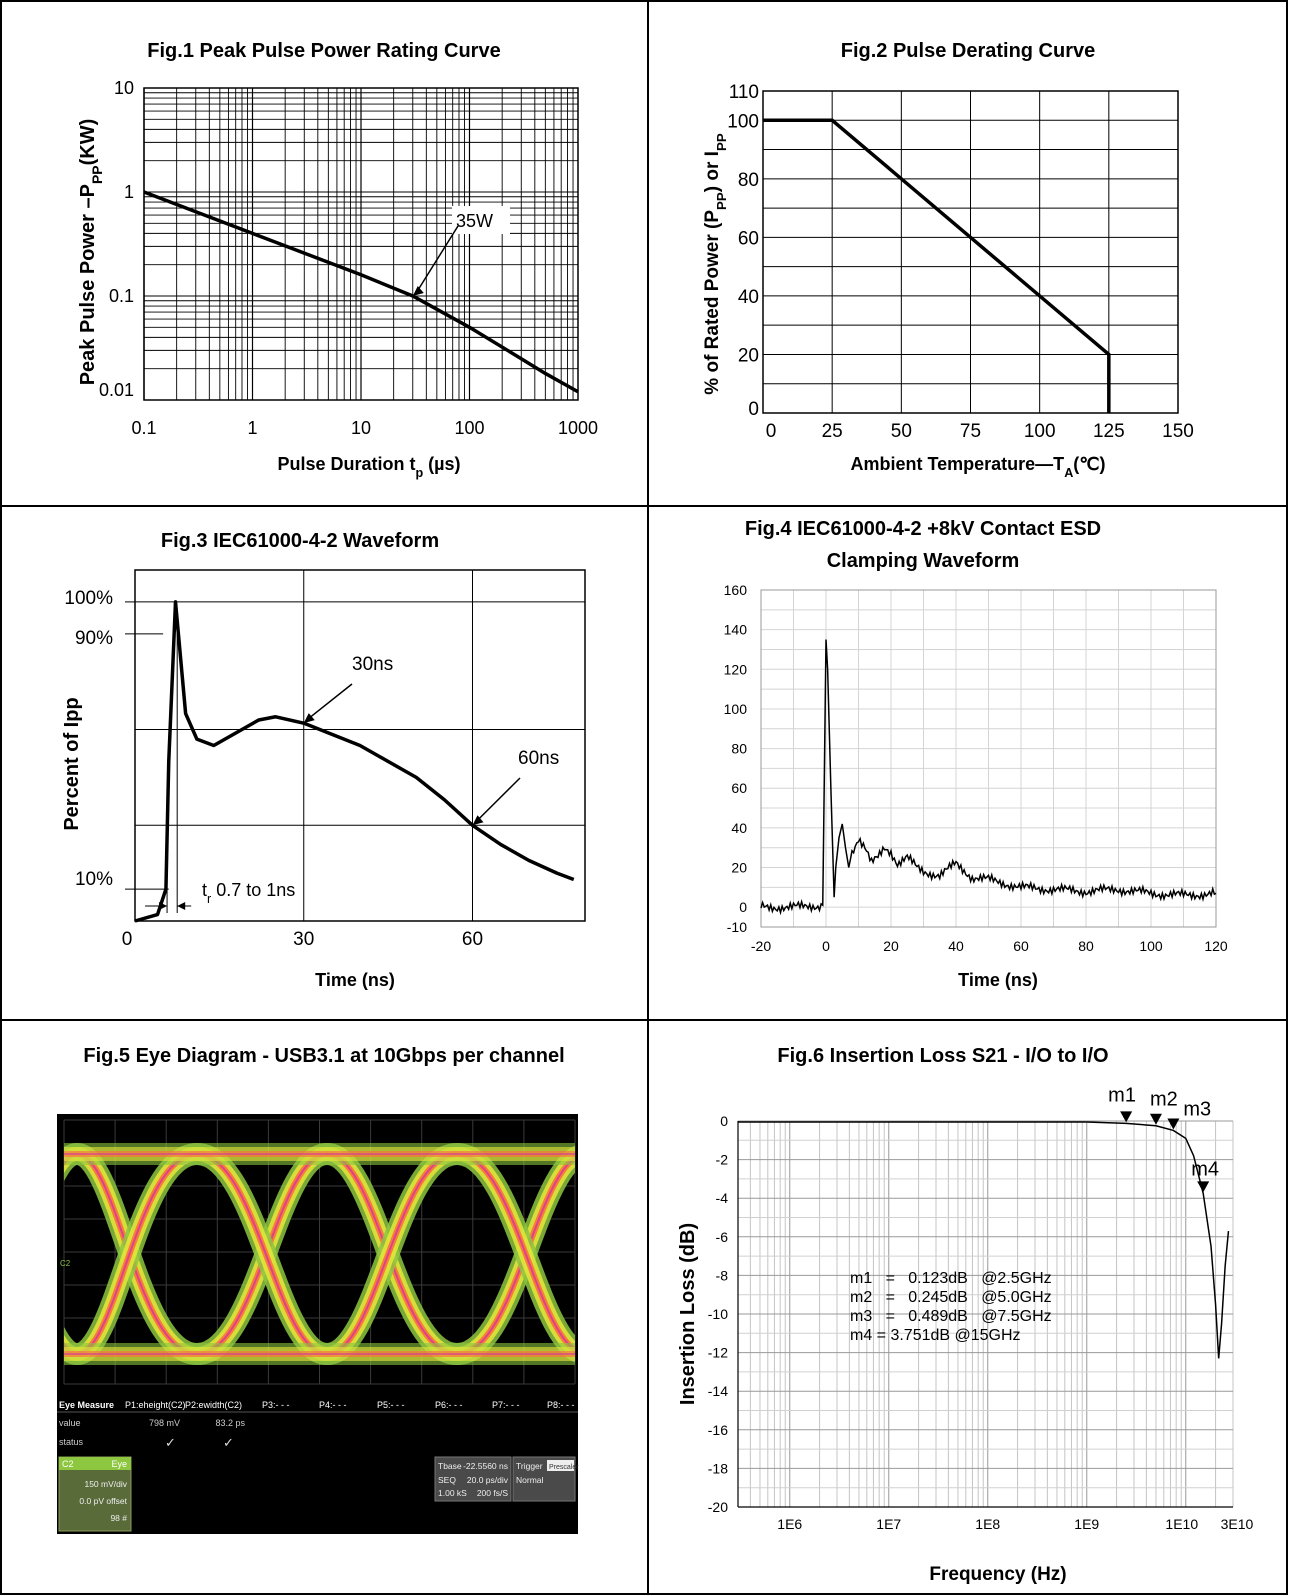 The image size is (1289, 1596). Describe the element at coordinates (1181, 1524) in the screenshot. I see `x-tick-label: 1E10` at that location.